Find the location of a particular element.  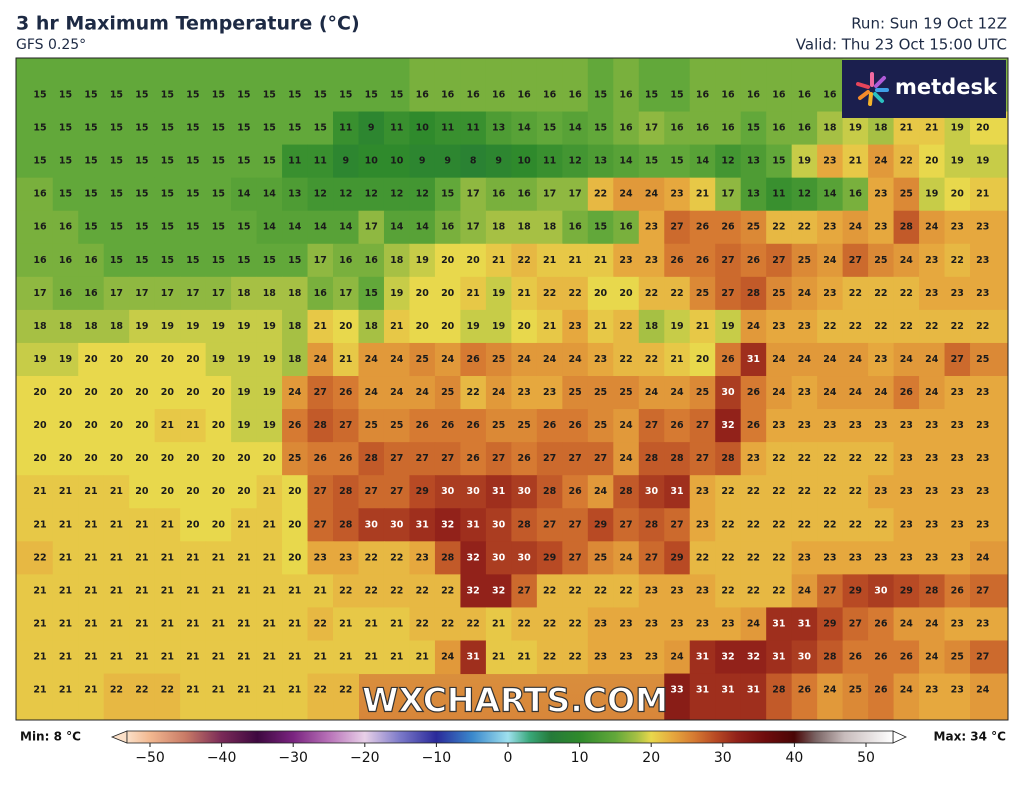

temperature-value: 18 is located at coordinates (295, 359).